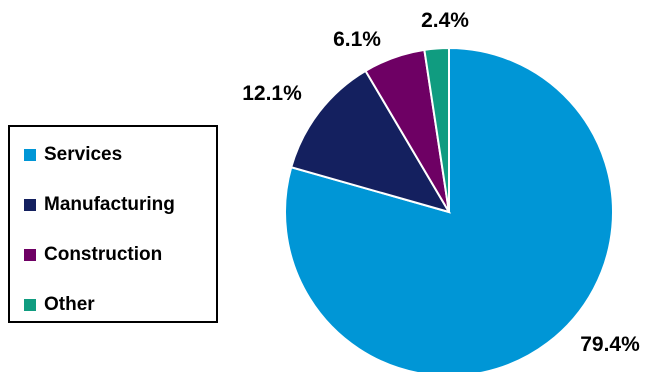 This screenshot has height=372, width=666. What do you see at coordinates (103, 254) in the screenshot?
I see `legend-label-construction: Construction` at bounding box center [103, 254].